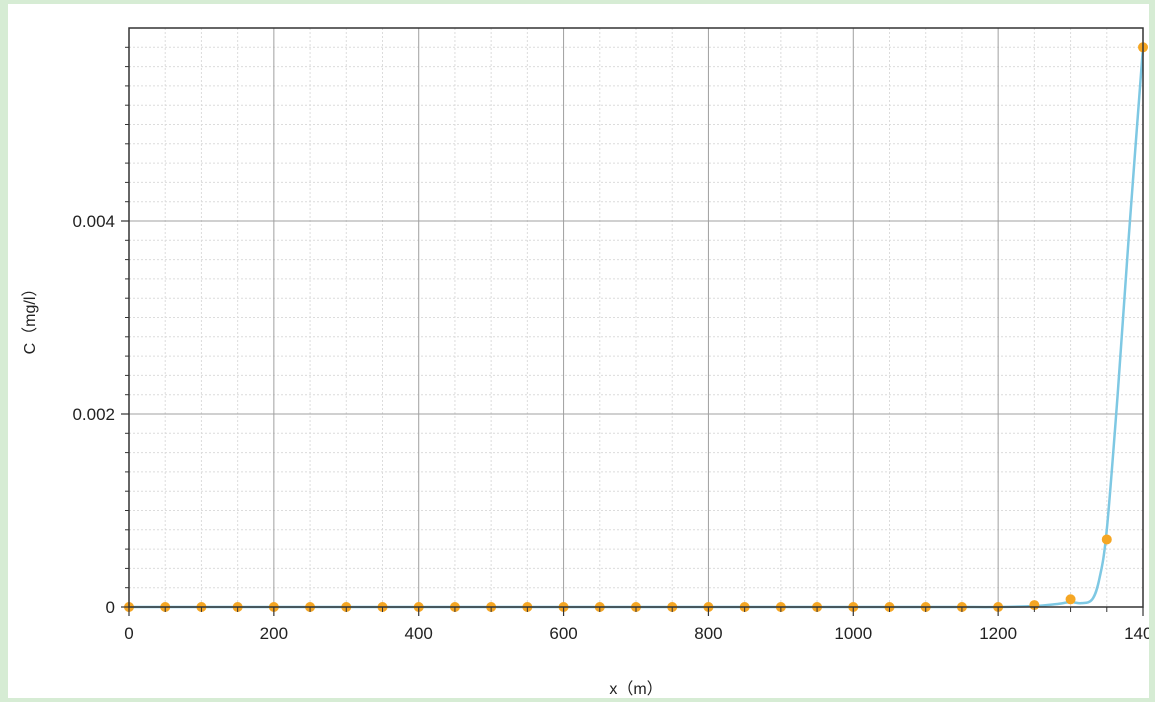 The image size is (1155, 702). I want to click on x-tick-label: 200, so click(274, 633).